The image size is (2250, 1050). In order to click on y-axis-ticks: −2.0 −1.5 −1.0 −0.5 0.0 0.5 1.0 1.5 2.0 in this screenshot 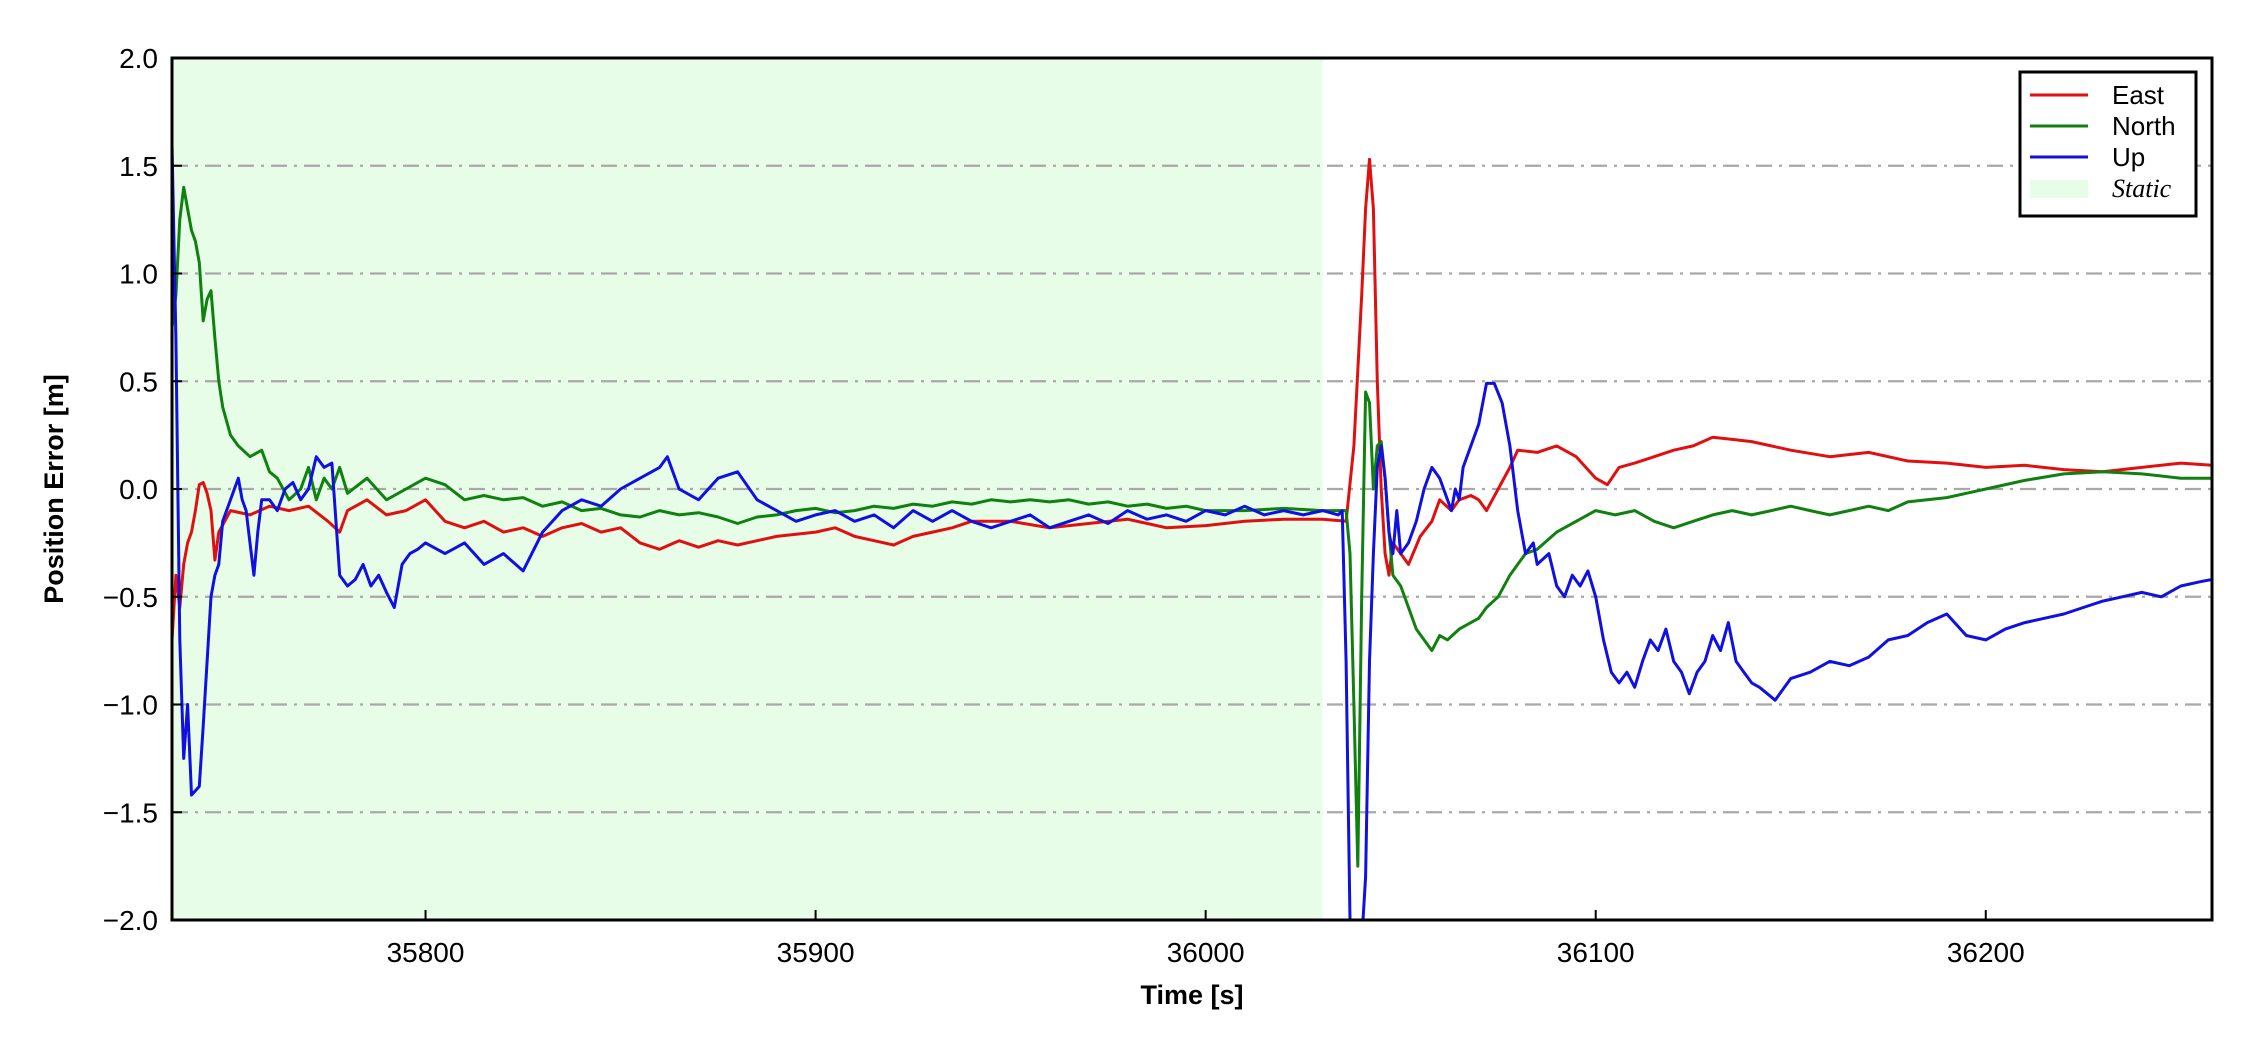, I will do `click(142, 489)`.